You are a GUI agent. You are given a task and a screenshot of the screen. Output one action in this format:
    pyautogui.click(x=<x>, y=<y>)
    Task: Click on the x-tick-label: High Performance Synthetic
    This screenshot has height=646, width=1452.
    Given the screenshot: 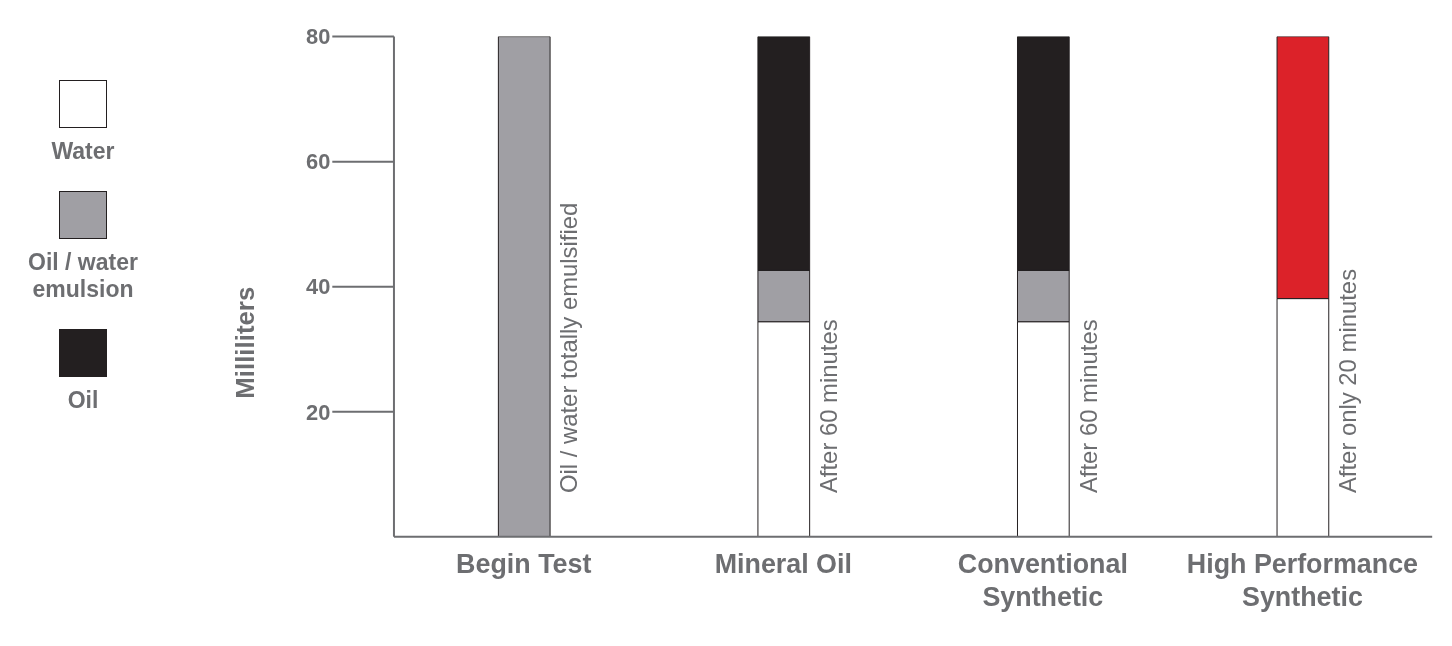 What is the action you would take?
    pyautogui.click(x=1302, y=580)
    